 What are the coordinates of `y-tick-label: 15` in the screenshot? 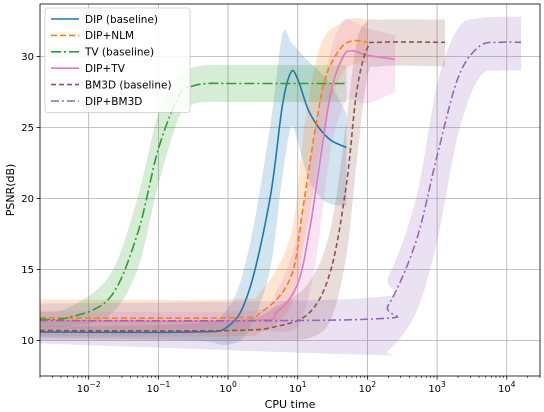 It's located at (27, 270).